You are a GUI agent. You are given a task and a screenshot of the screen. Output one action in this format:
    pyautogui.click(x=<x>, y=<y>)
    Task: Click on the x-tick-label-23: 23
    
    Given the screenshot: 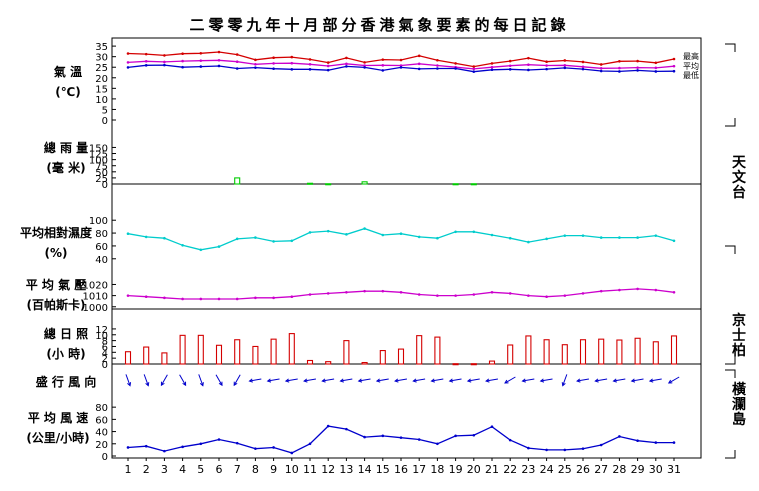 What is the action you would take?
    pyautogui.click(x=528, y=469)
    